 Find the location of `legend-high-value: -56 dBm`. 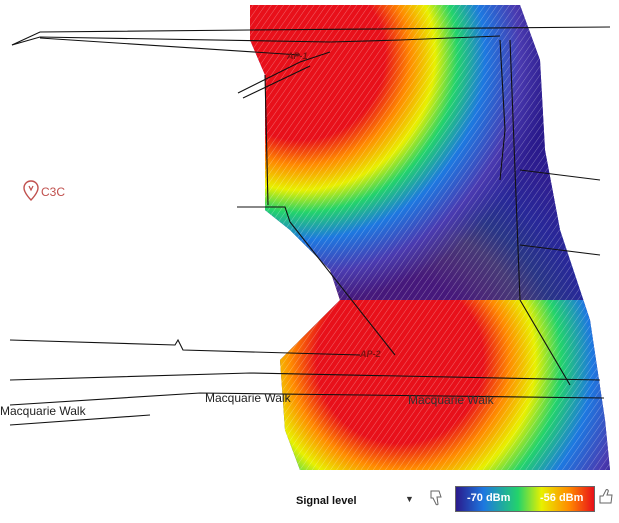

legend-high-value: -56 dBm is located at coordinates (561, 498).